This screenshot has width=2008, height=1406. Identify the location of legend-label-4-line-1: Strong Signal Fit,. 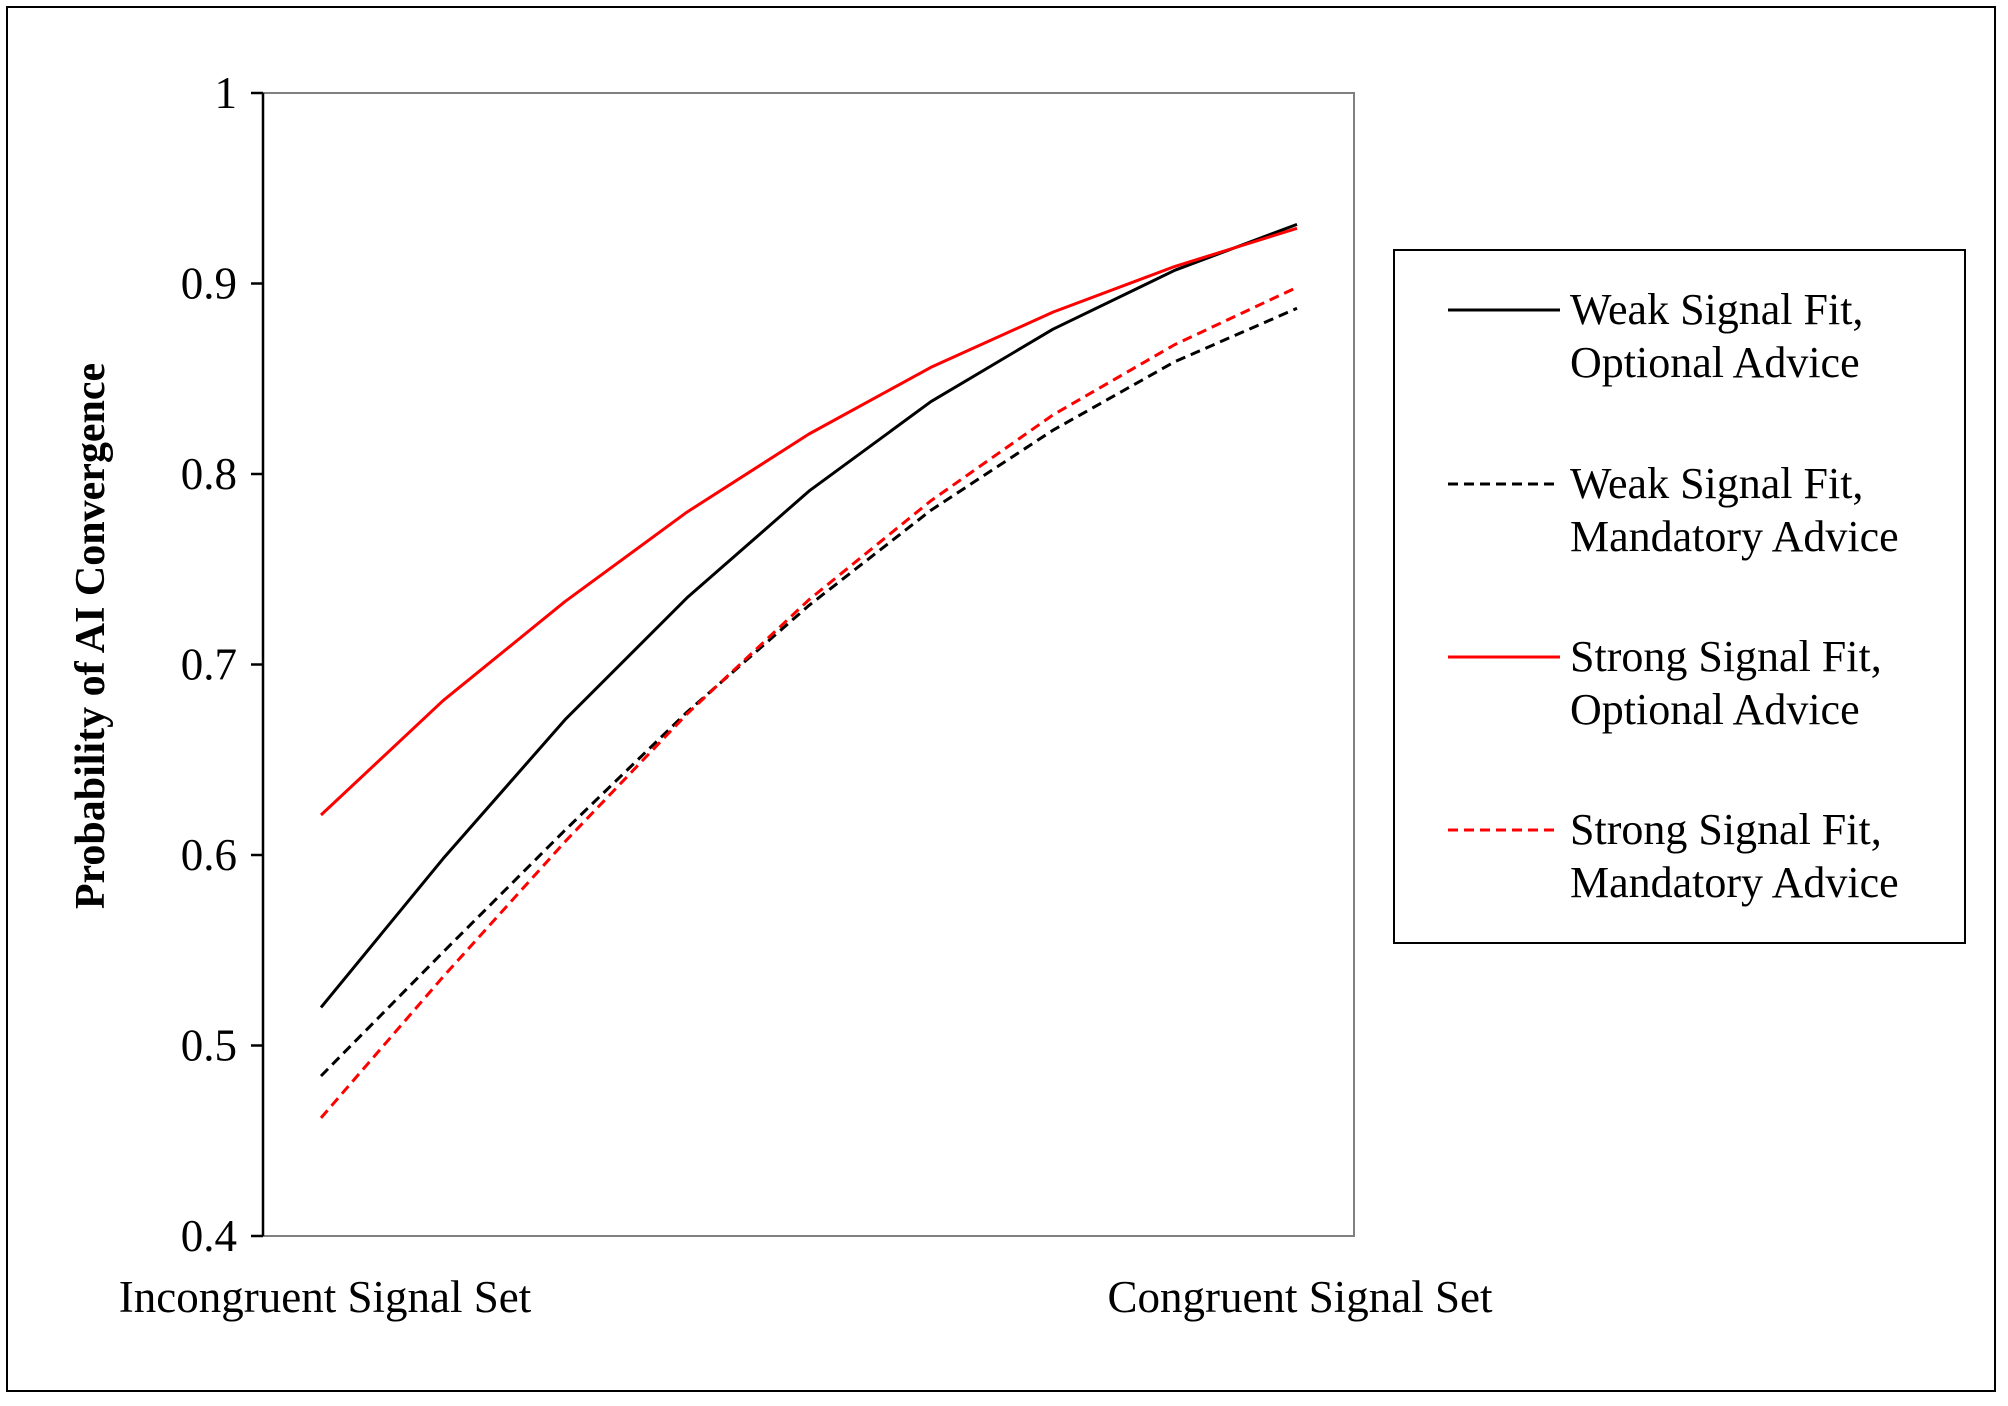
(1726, 829).